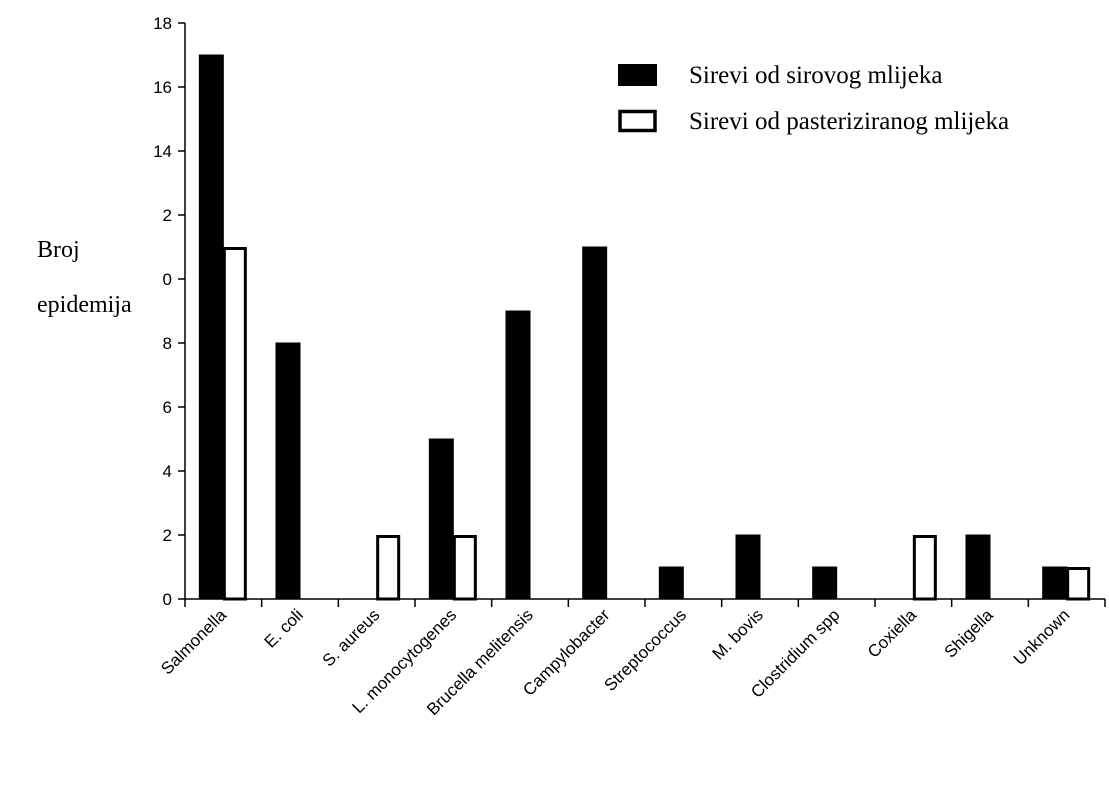  I want to click on category-label: Streptococcus, so click(646, 650).